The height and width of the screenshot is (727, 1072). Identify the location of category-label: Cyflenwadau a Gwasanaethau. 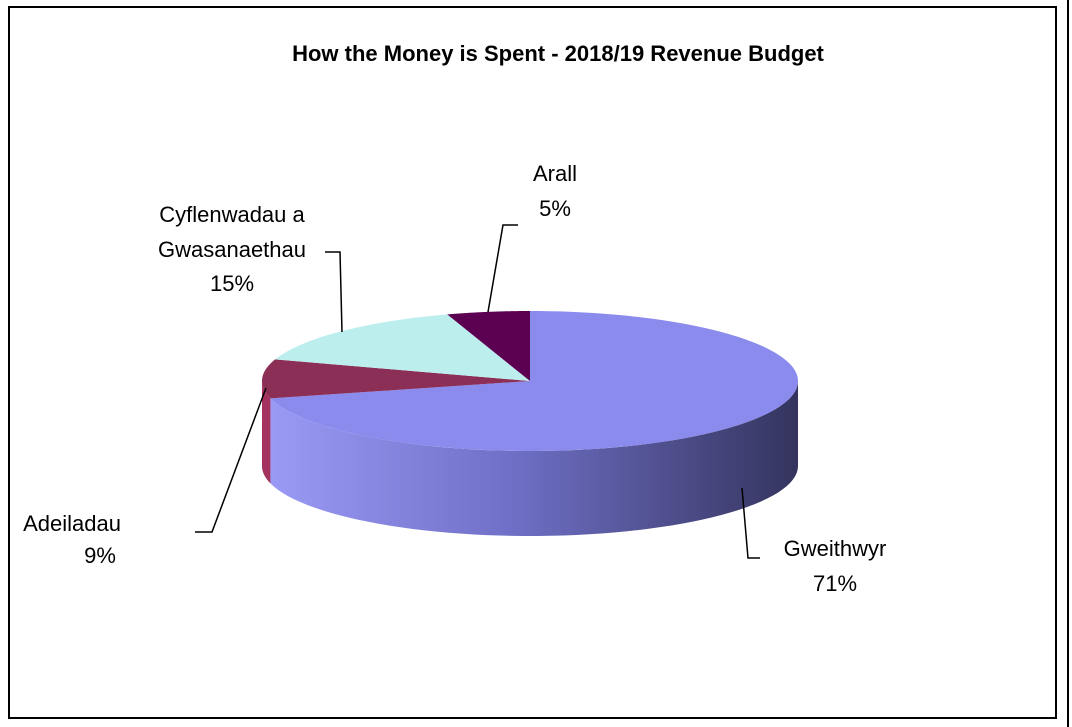
(232, 232).